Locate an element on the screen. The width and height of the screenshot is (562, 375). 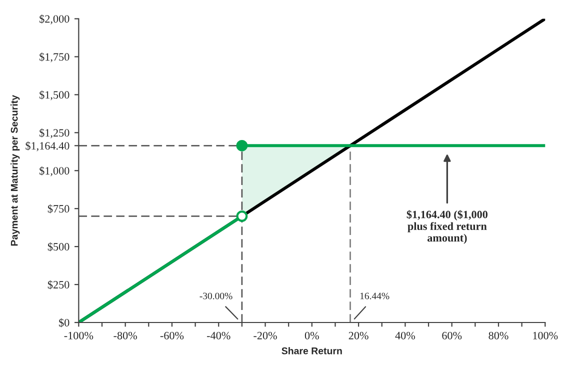
x-tick-label: 40% is located at coordinates (405, 336).